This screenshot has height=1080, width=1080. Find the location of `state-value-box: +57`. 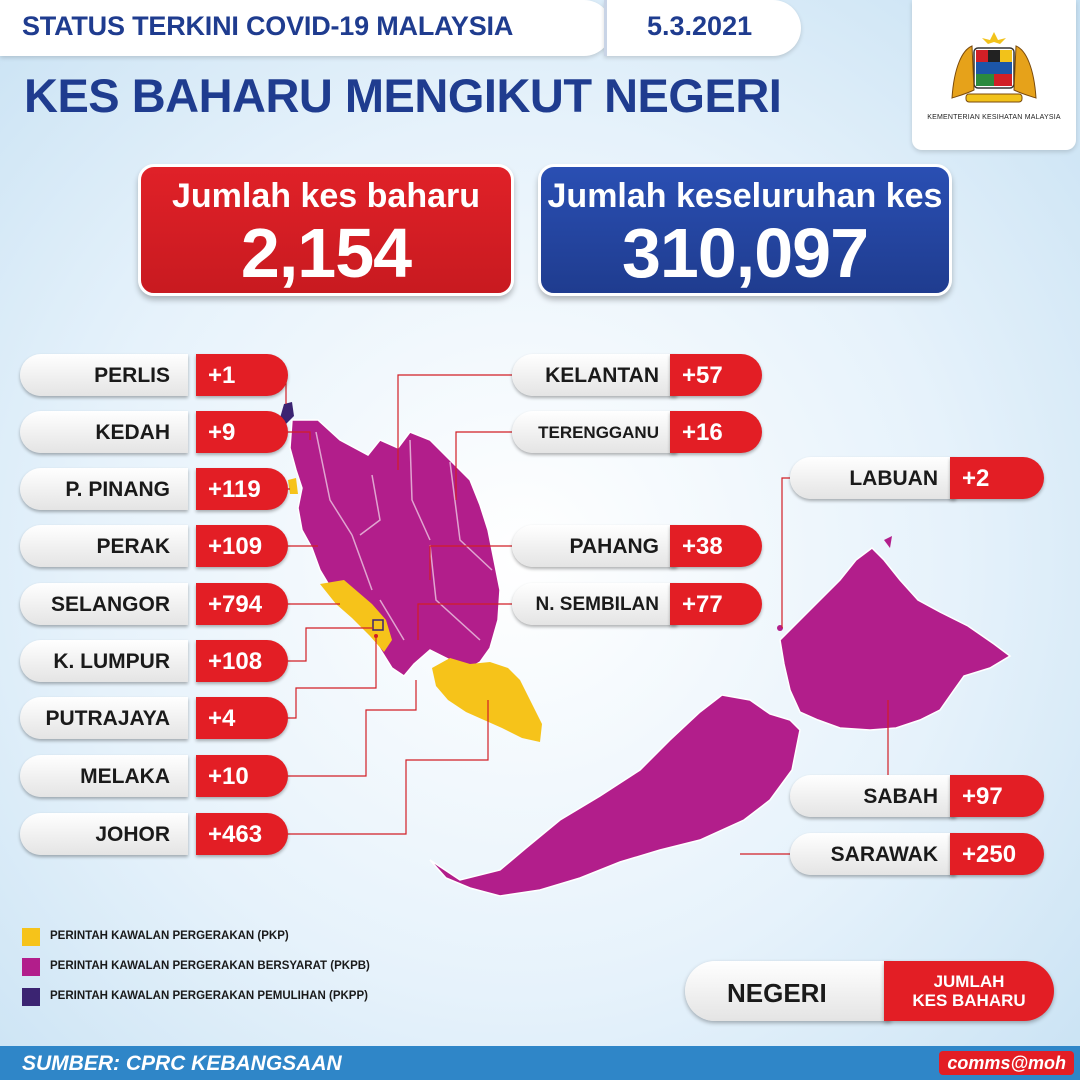

state-value-box: +57 is located at coordinates (716, 375).